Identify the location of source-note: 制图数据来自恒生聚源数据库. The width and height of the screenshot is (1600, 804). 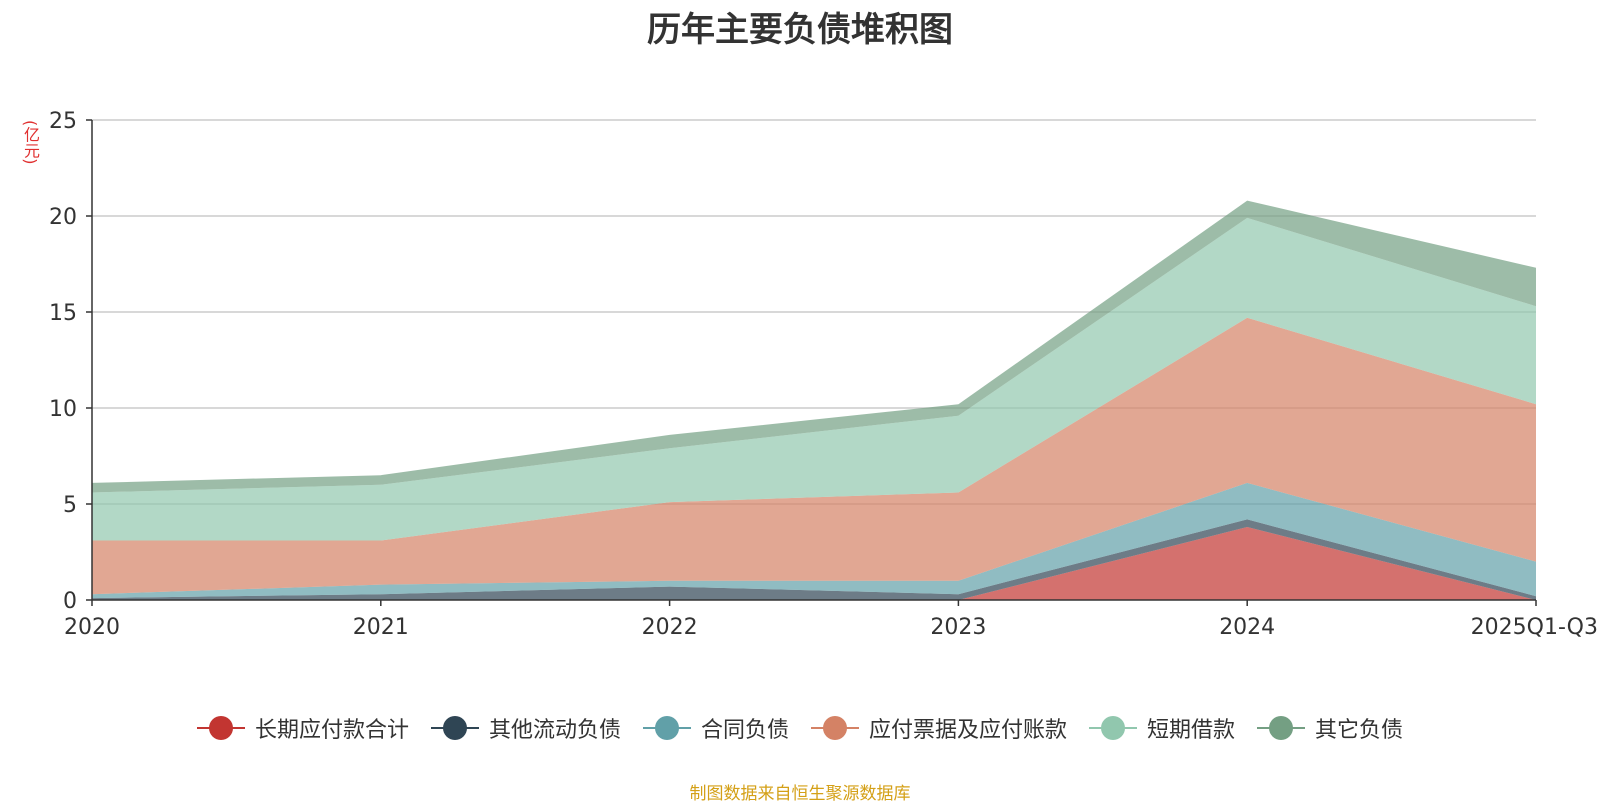
(800, 794).